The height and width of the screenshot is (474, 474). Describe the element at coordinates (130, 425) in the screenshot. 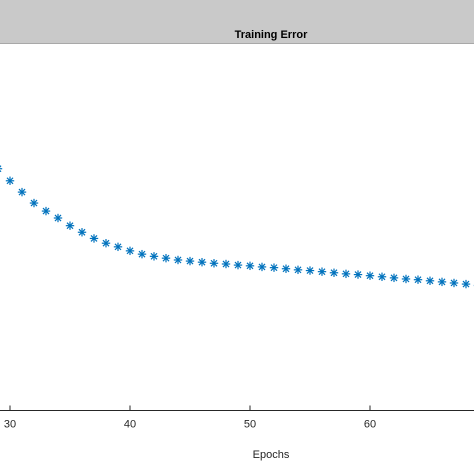

I see `x-tick-label: 40` at that location.